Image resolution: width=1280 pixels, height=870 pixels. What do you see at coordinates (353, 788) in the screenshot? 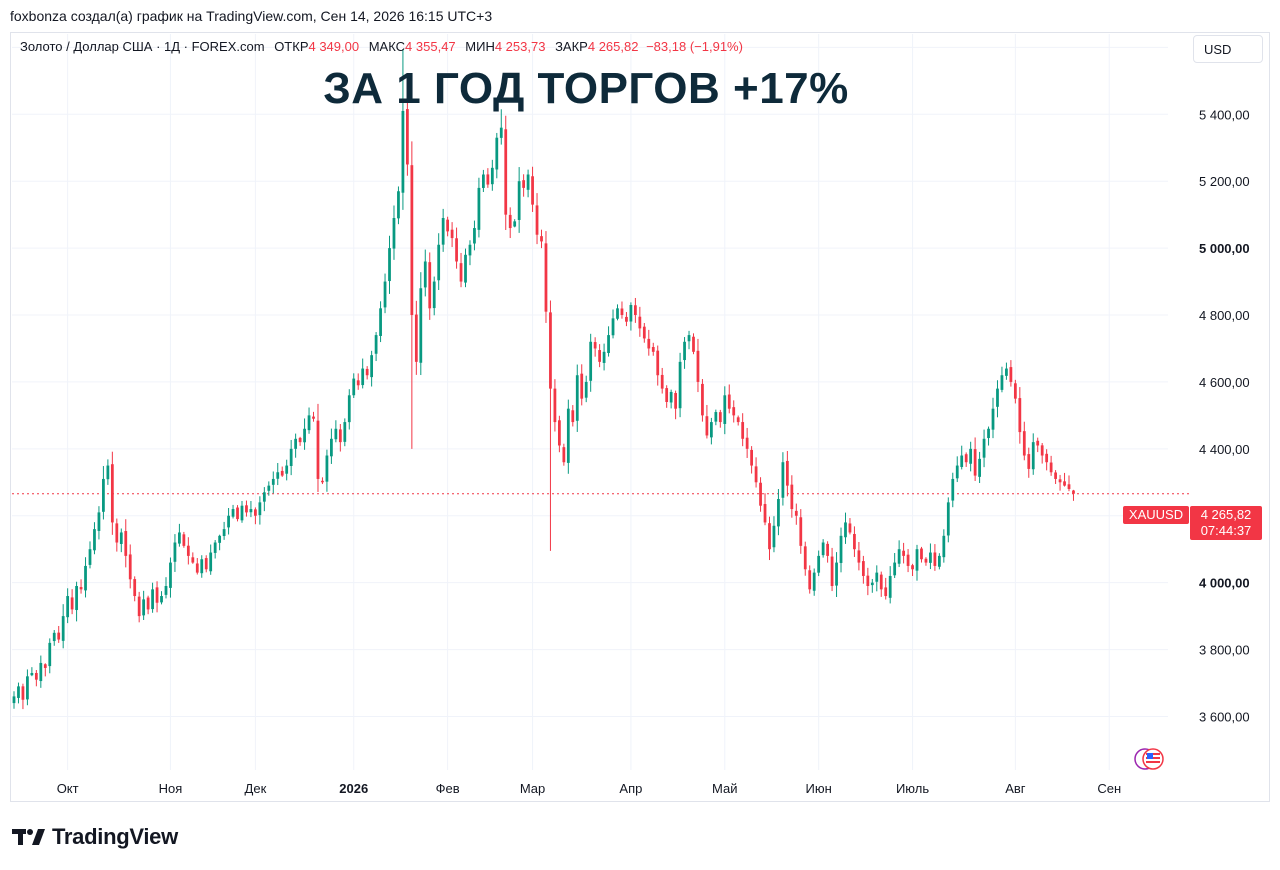
I see `x-tick-label: 2026` at bounding box center [353, 788].